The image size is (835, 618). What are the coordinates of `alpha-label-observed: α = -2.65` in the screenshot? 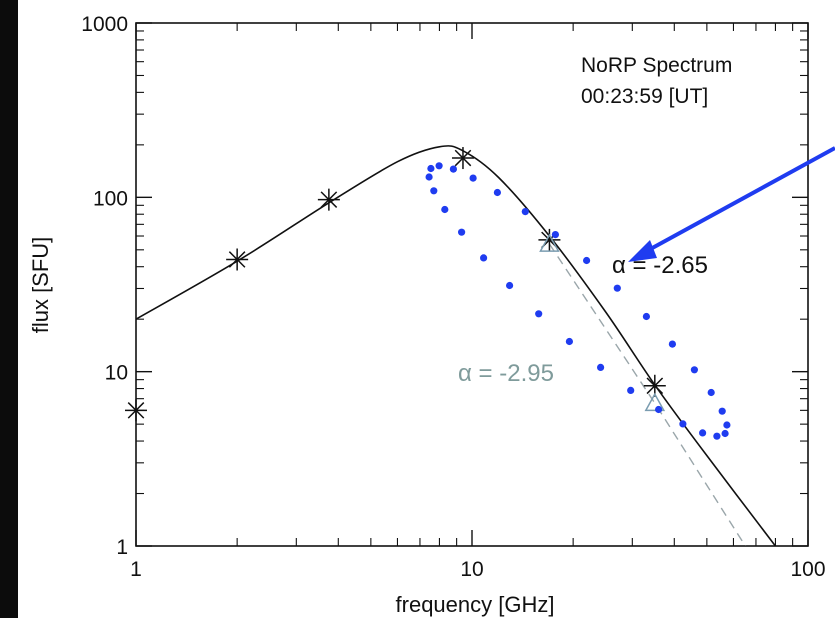 It's located at (660, 265).